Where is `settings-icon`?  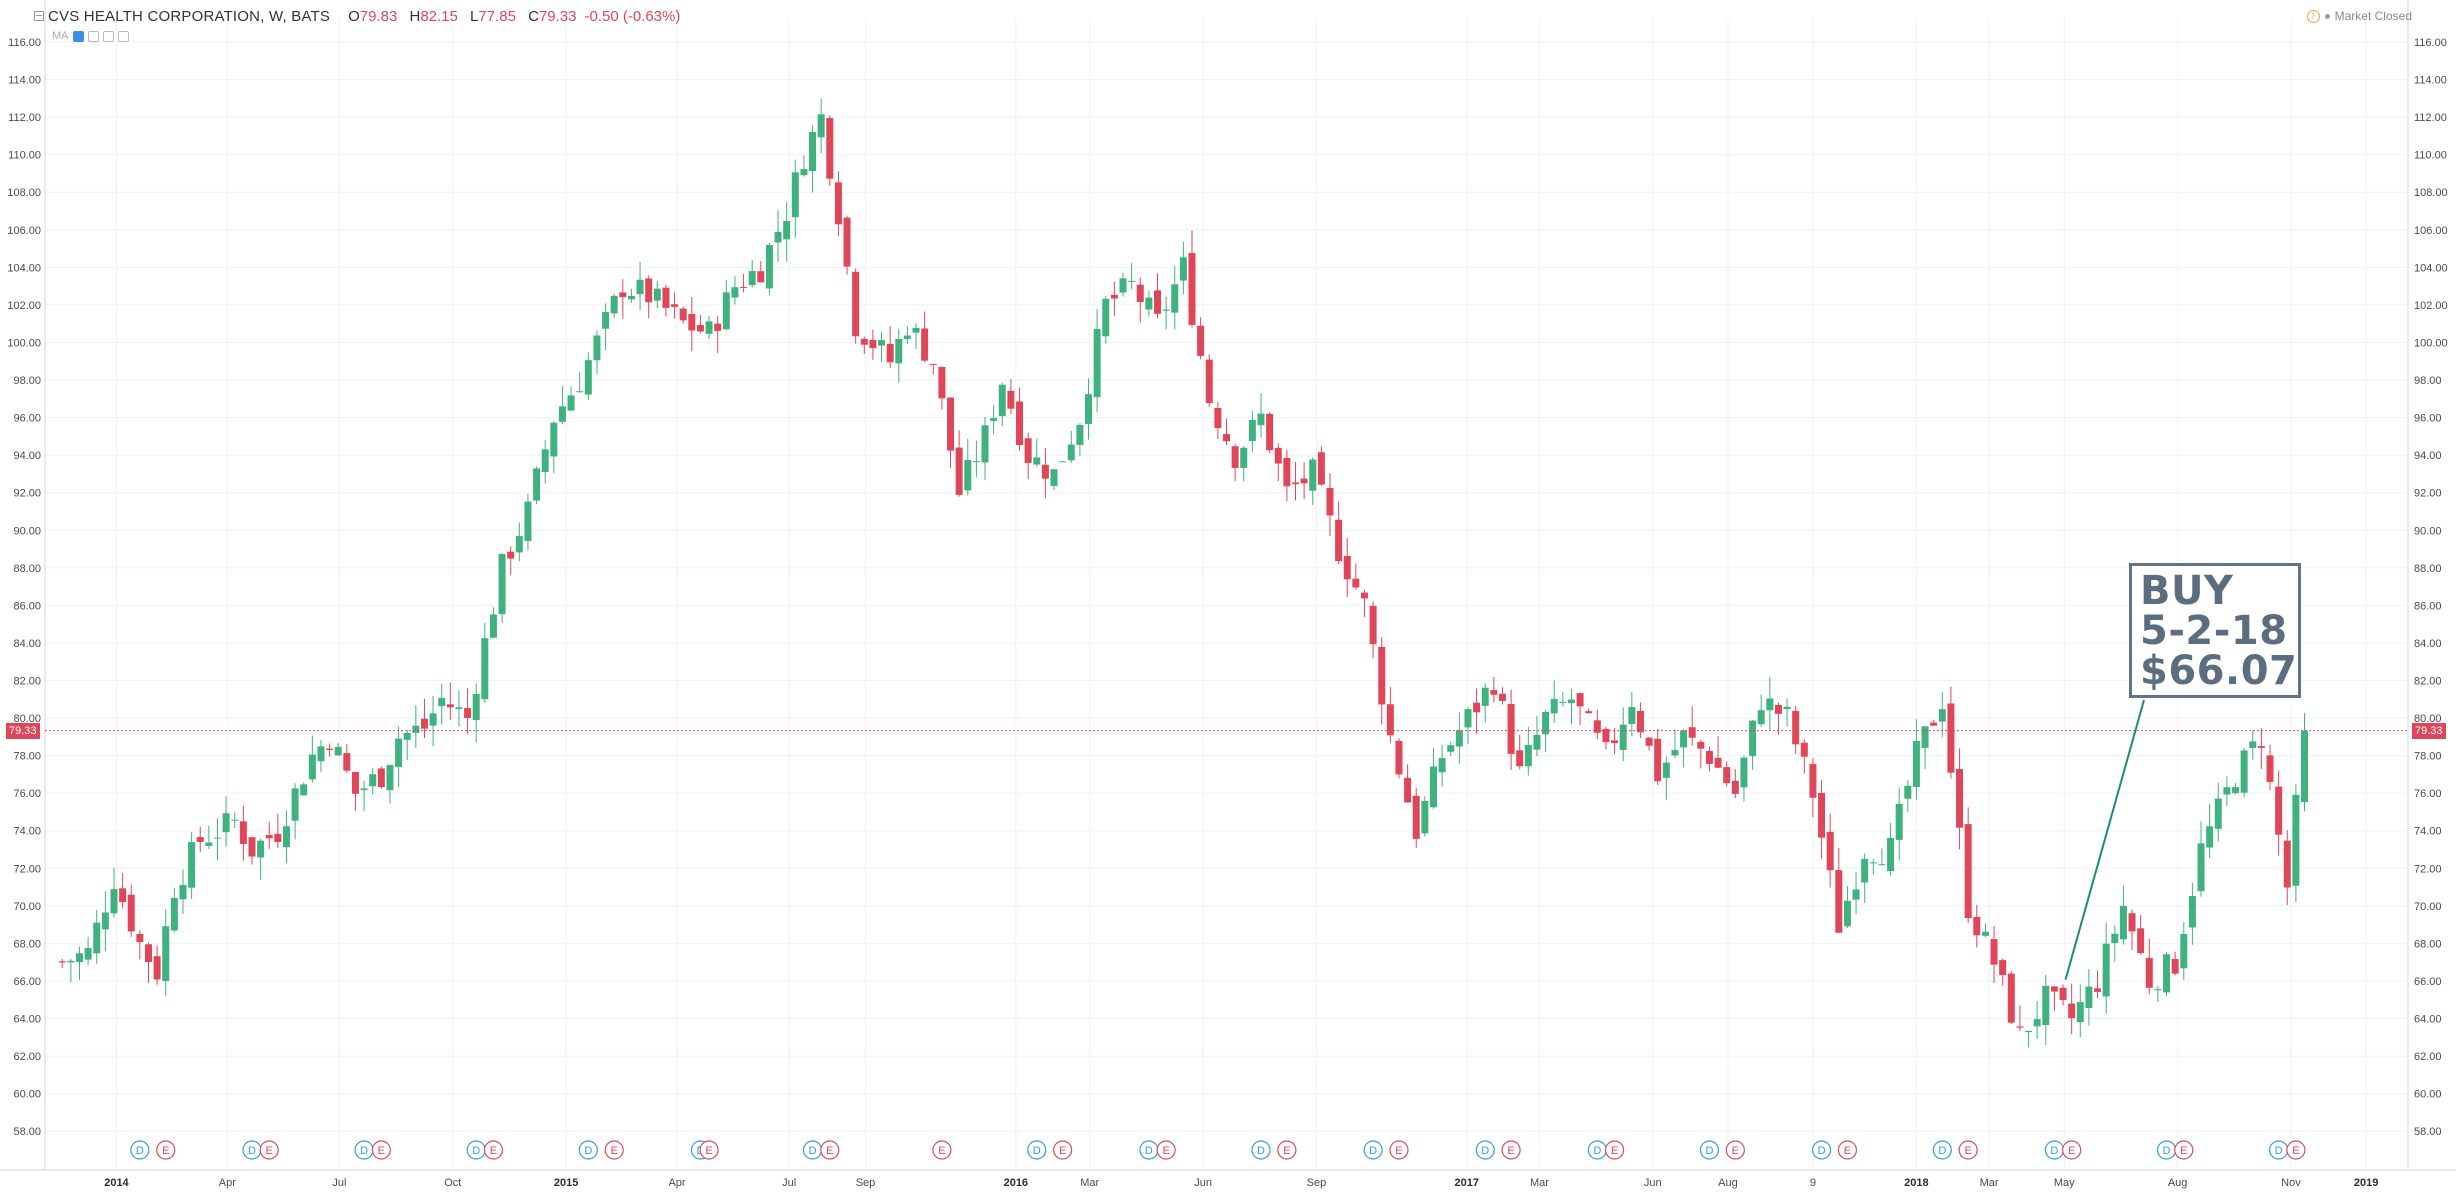
settings-icon is located at coordinates (93, 36).